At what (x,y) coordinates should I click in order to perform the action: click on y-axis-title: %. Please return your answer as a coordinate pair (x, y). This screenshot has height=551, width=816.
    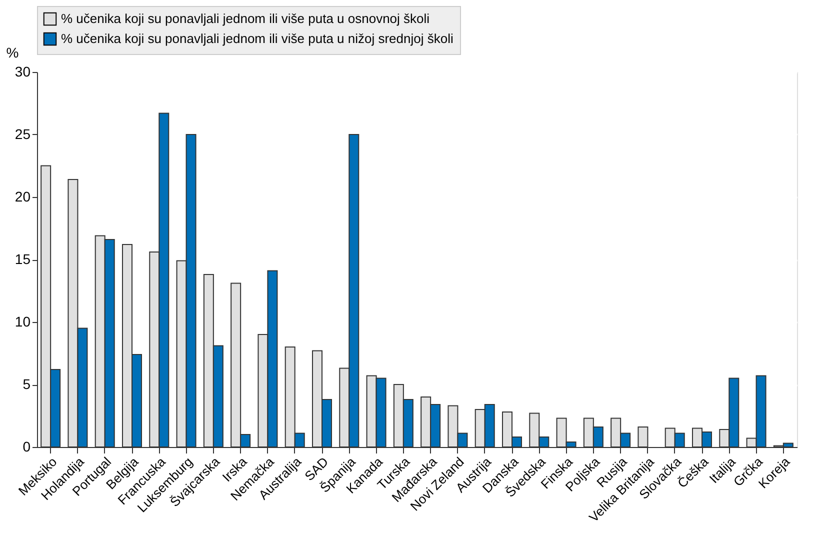
    Looking at the image, I should click on (12, 52).